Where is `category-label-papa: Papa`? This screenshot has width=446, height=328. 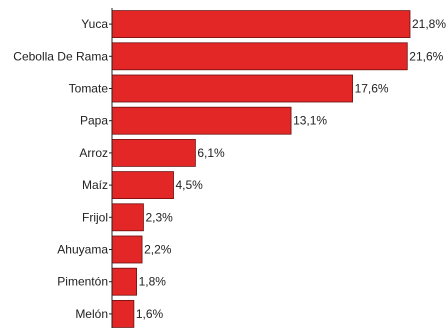
category-label-papa: Papa is located at coordinates (94, 121).